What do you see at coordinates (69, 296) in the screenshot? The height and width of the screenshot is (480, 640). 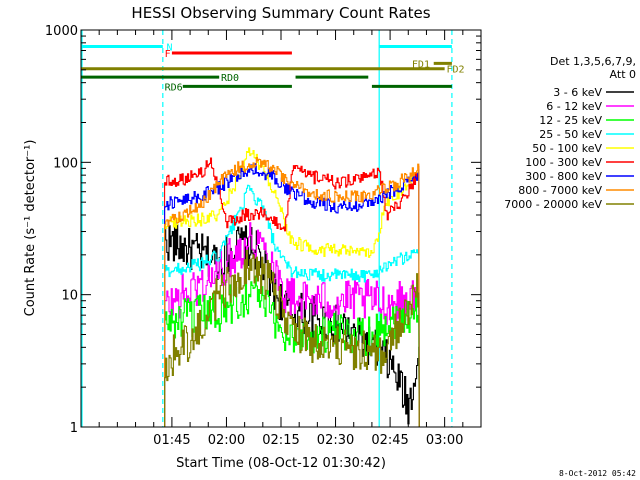 I see `y-tick-label-10: 10` at bounding box center [69, 296].